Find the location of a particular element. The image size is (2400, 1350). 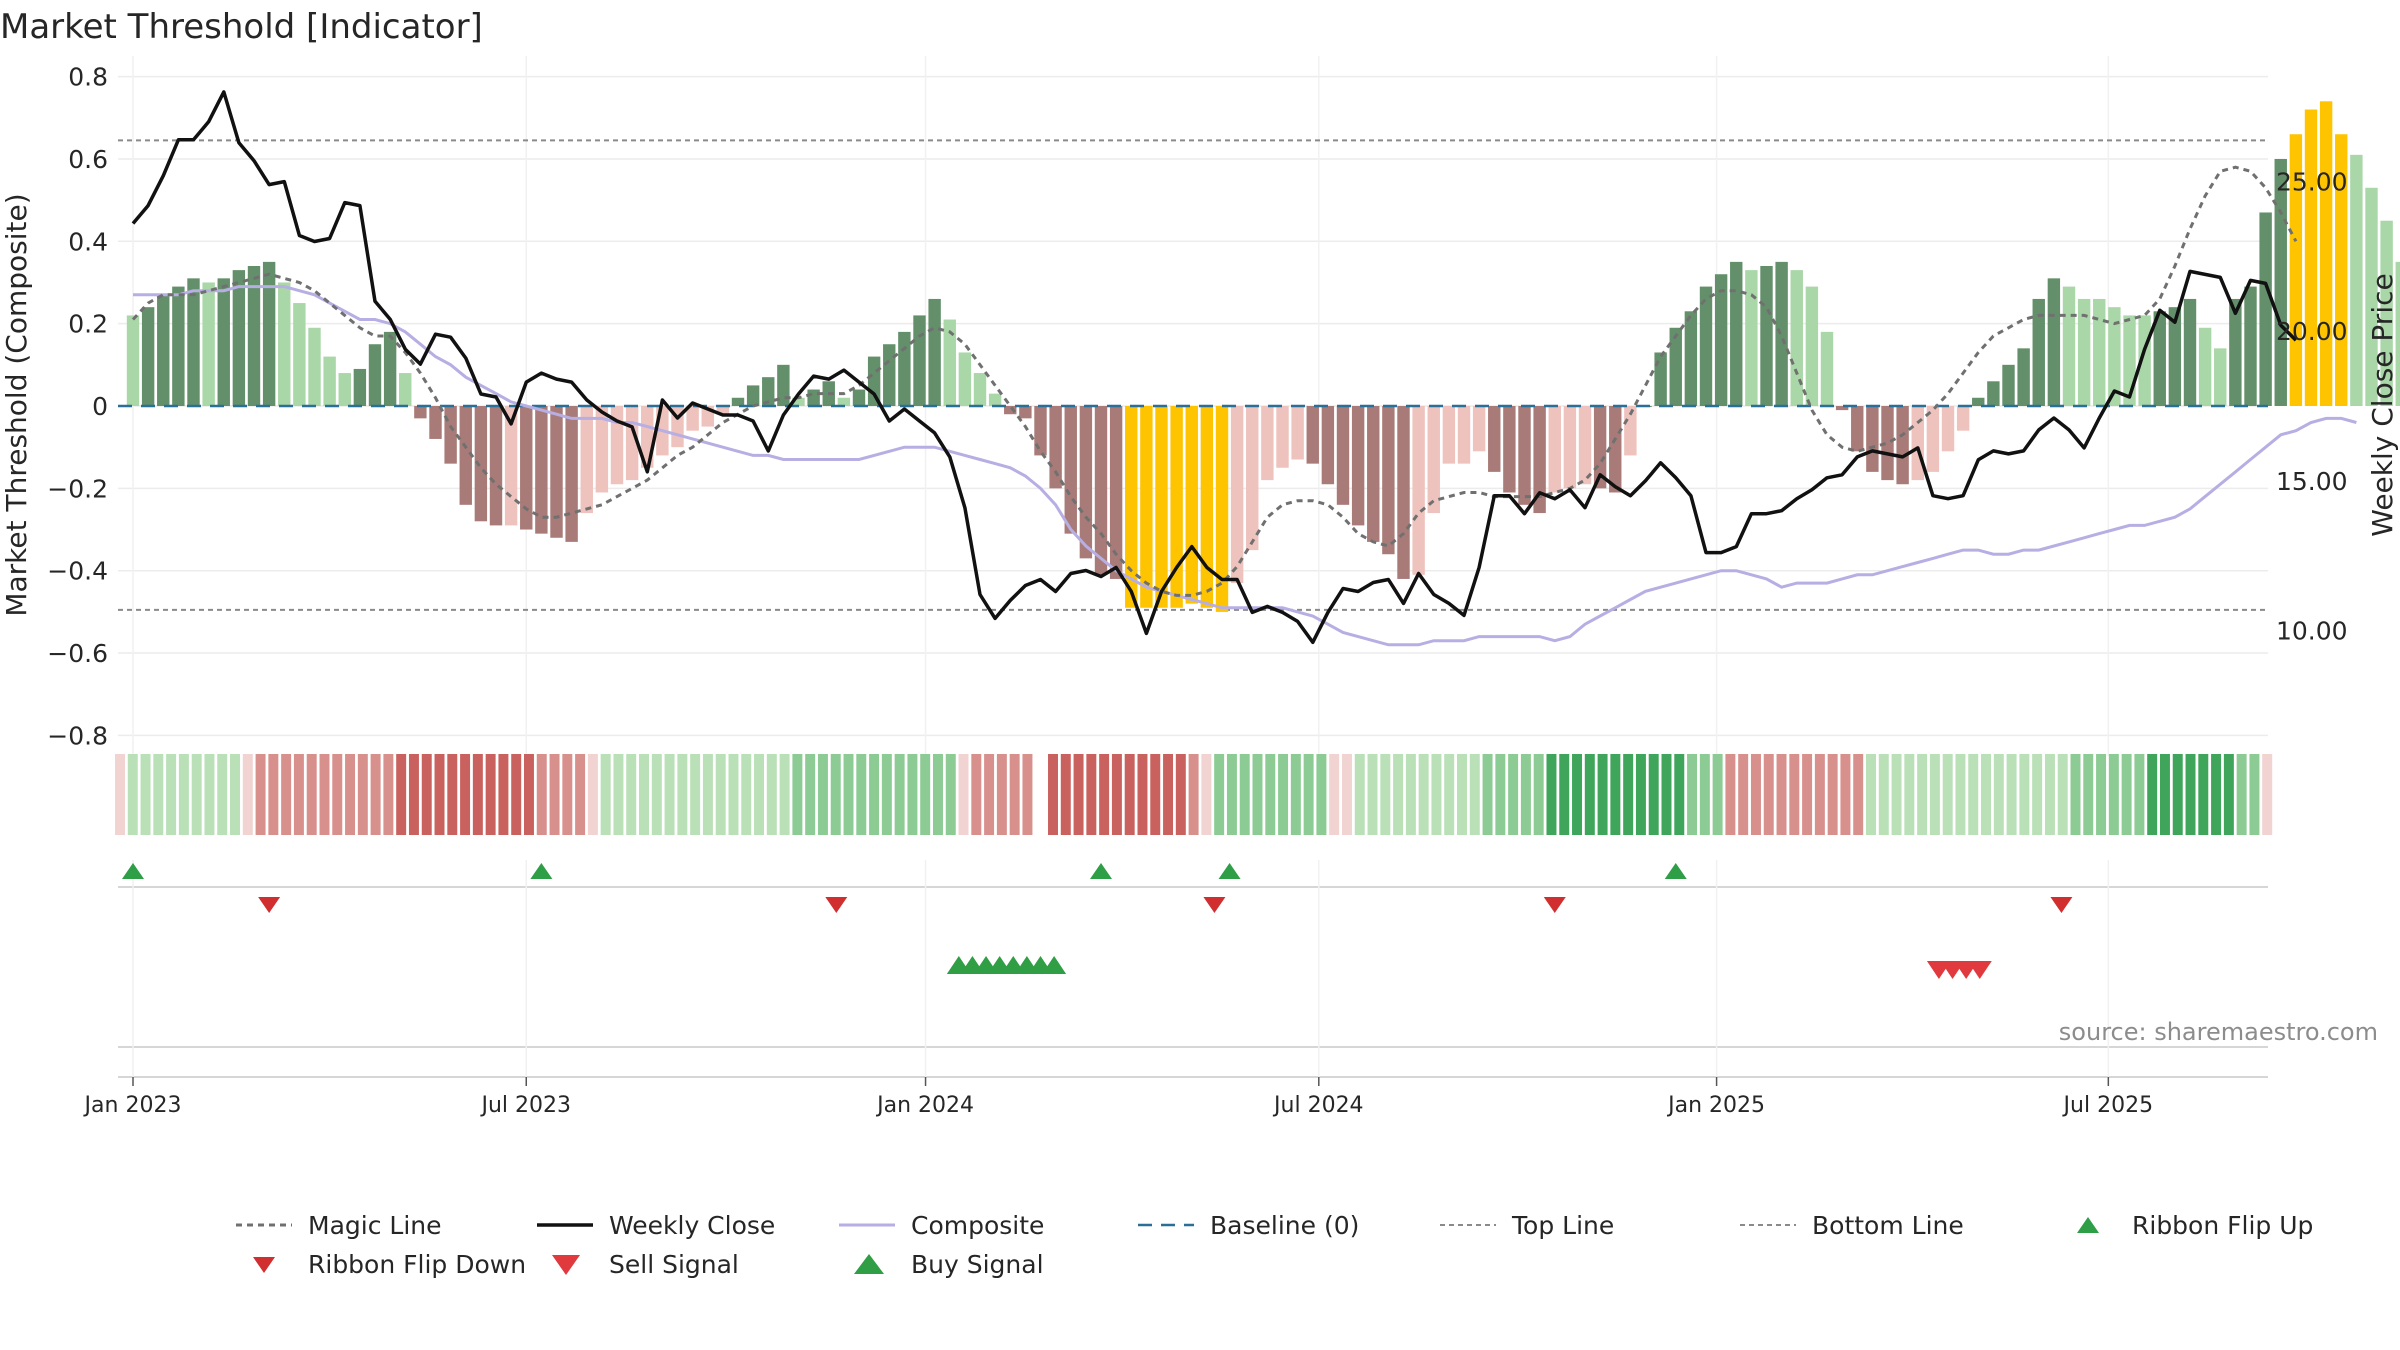

y-left-tick-label: −0.8 is located at coordinates (77, 735).